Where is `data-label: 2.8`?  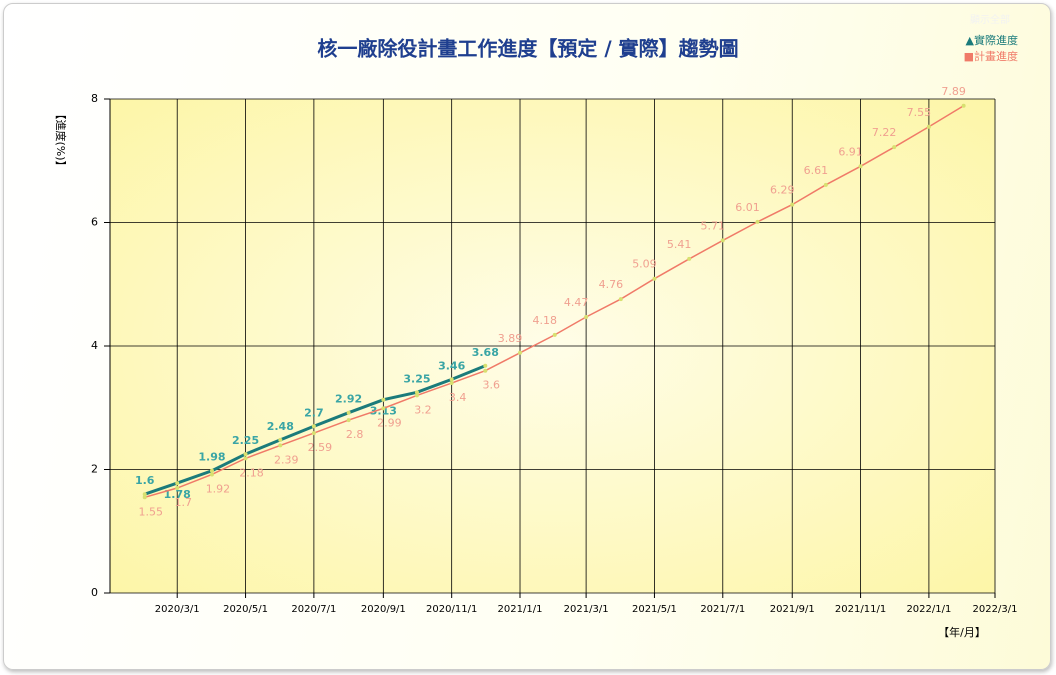
data-label: 2.8 is located at coordinates (355, 434).